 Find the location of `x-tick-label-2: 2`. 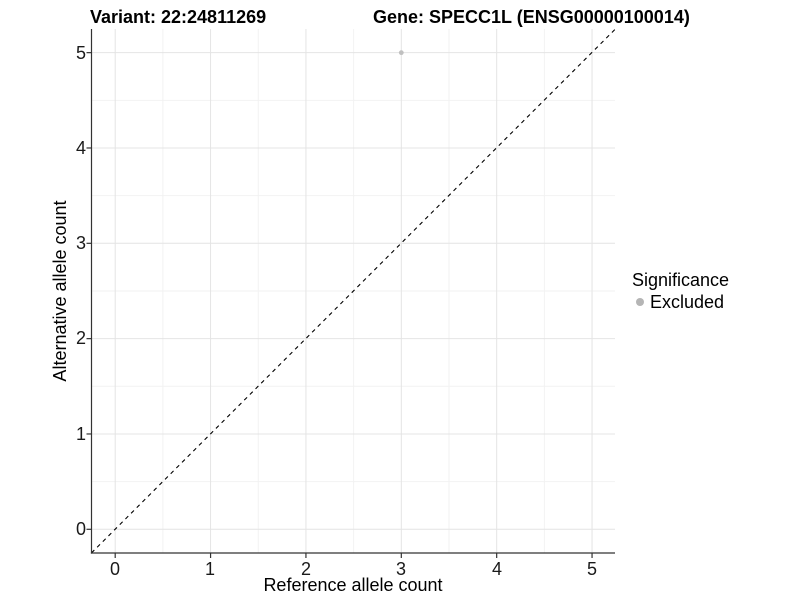

x-tick-label-2: 2 is located at coordinates (305, 569).